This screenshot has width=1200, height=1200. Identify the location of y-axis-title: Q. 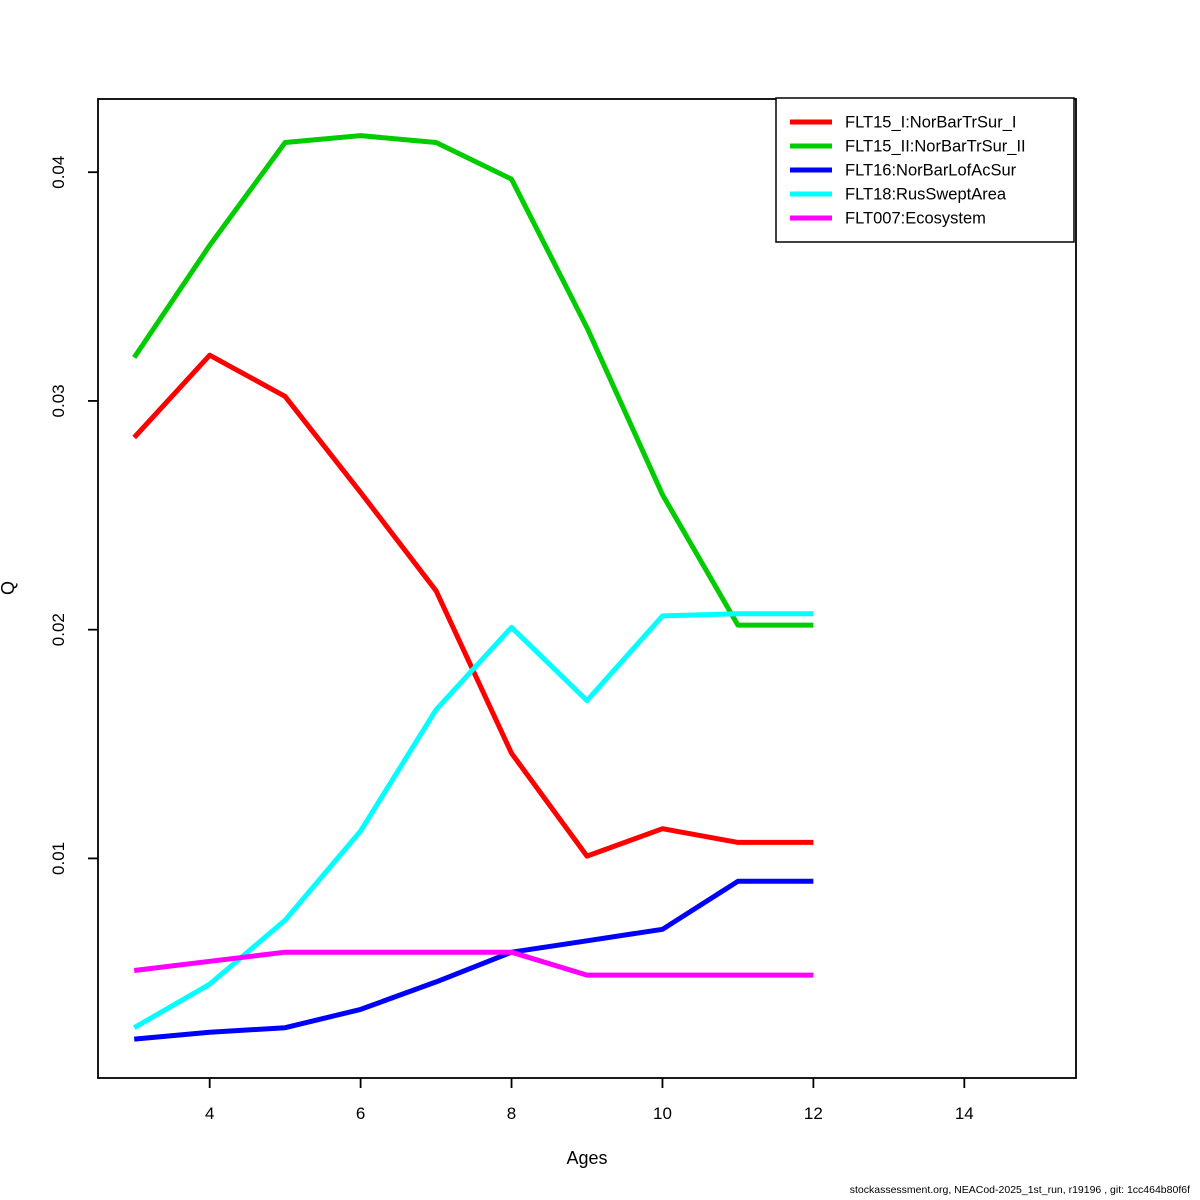
(9, 588).